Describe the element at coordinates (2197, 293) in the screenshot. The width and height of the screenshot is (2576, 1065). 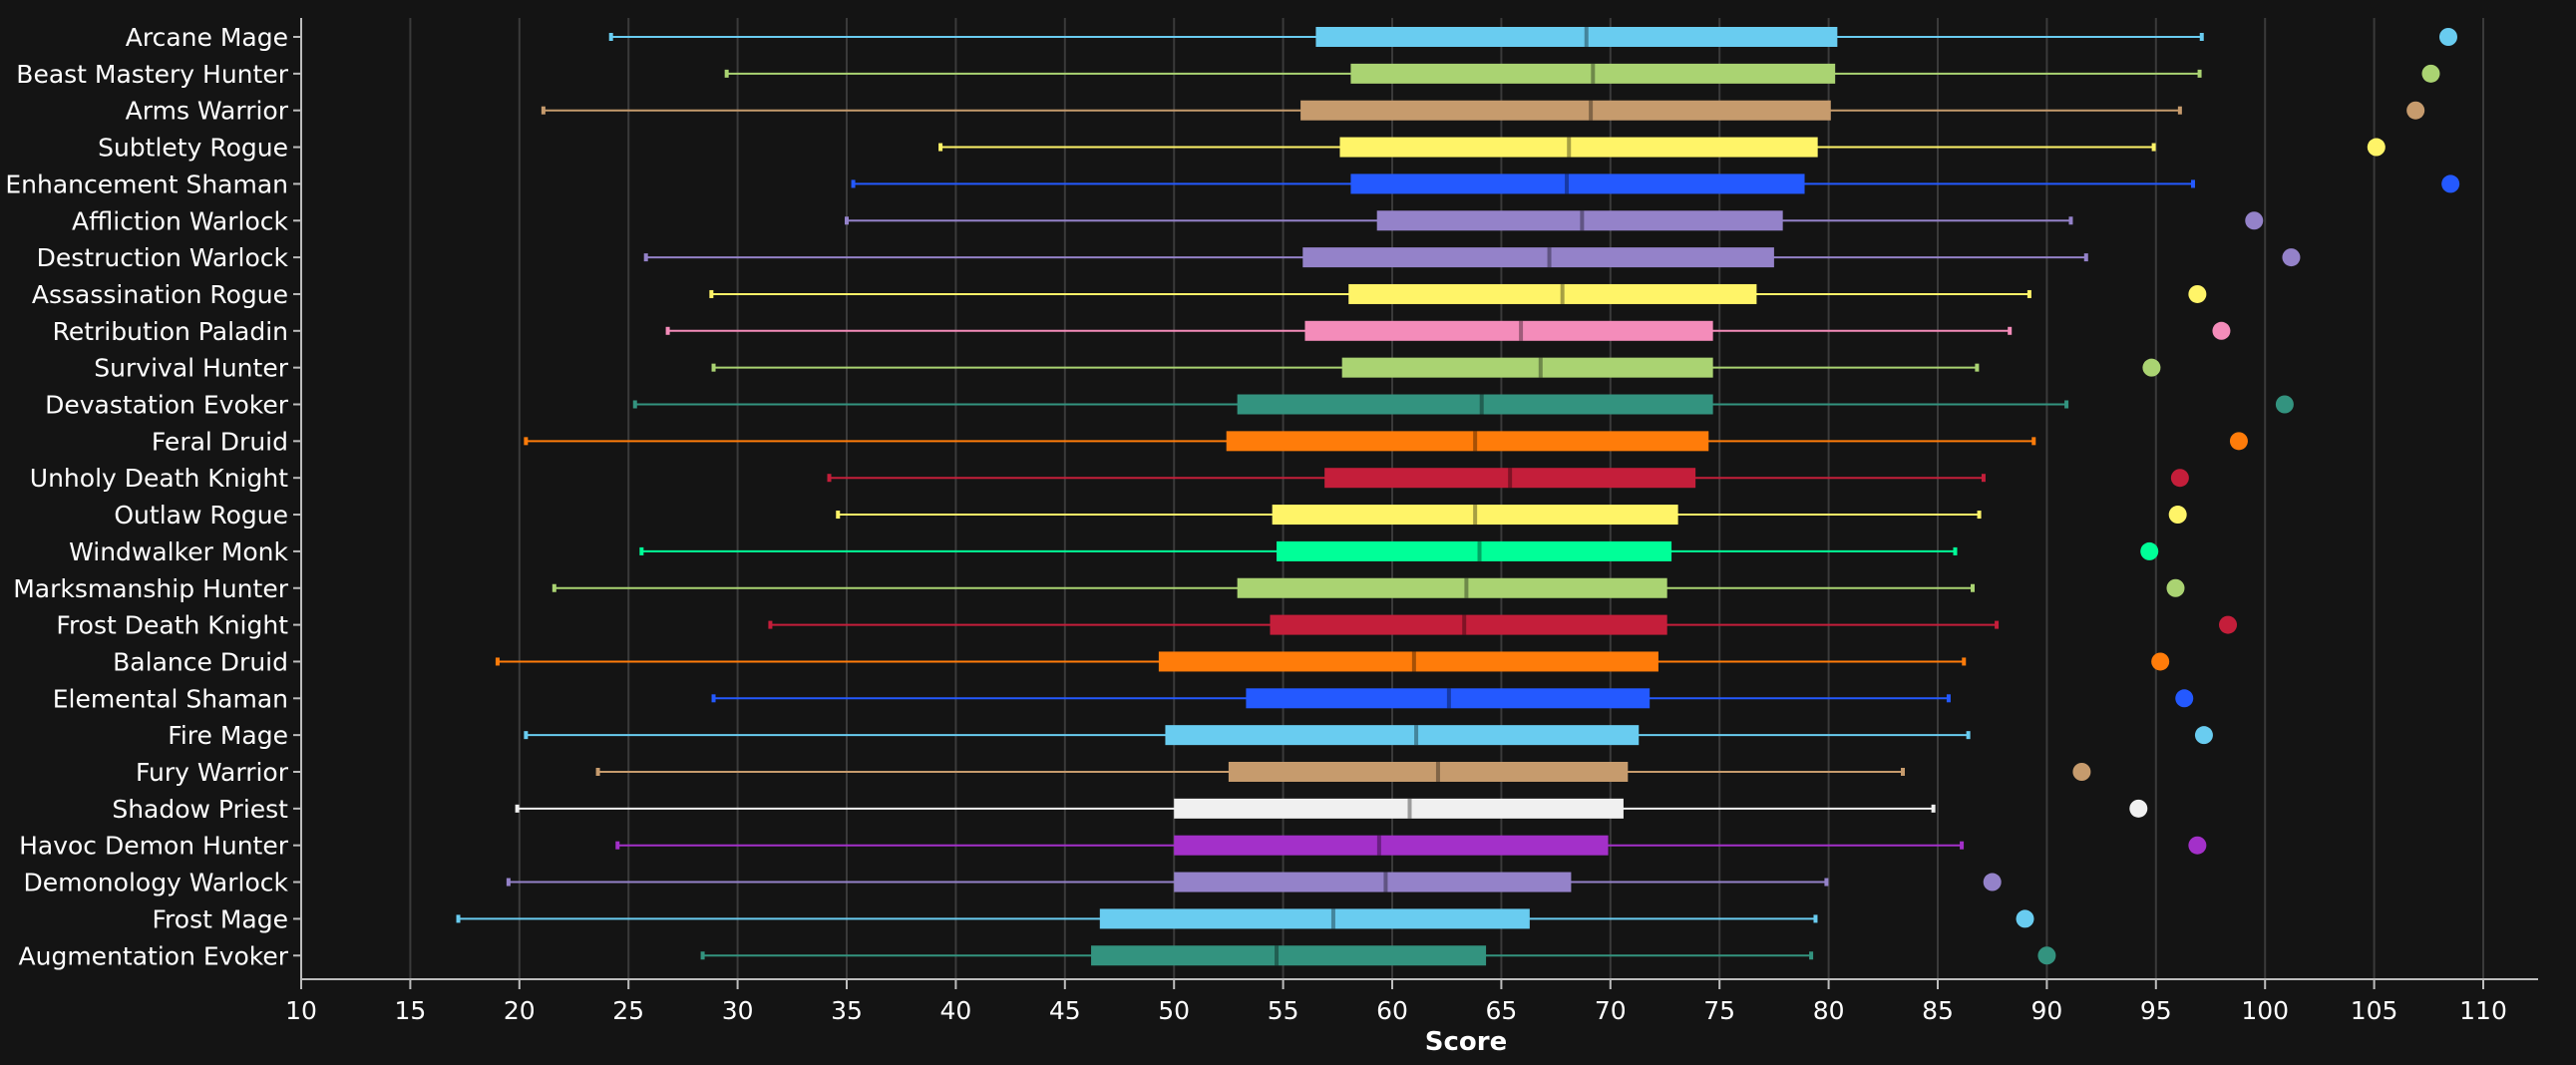
I see `outlier-assassination-rogue` at that location.